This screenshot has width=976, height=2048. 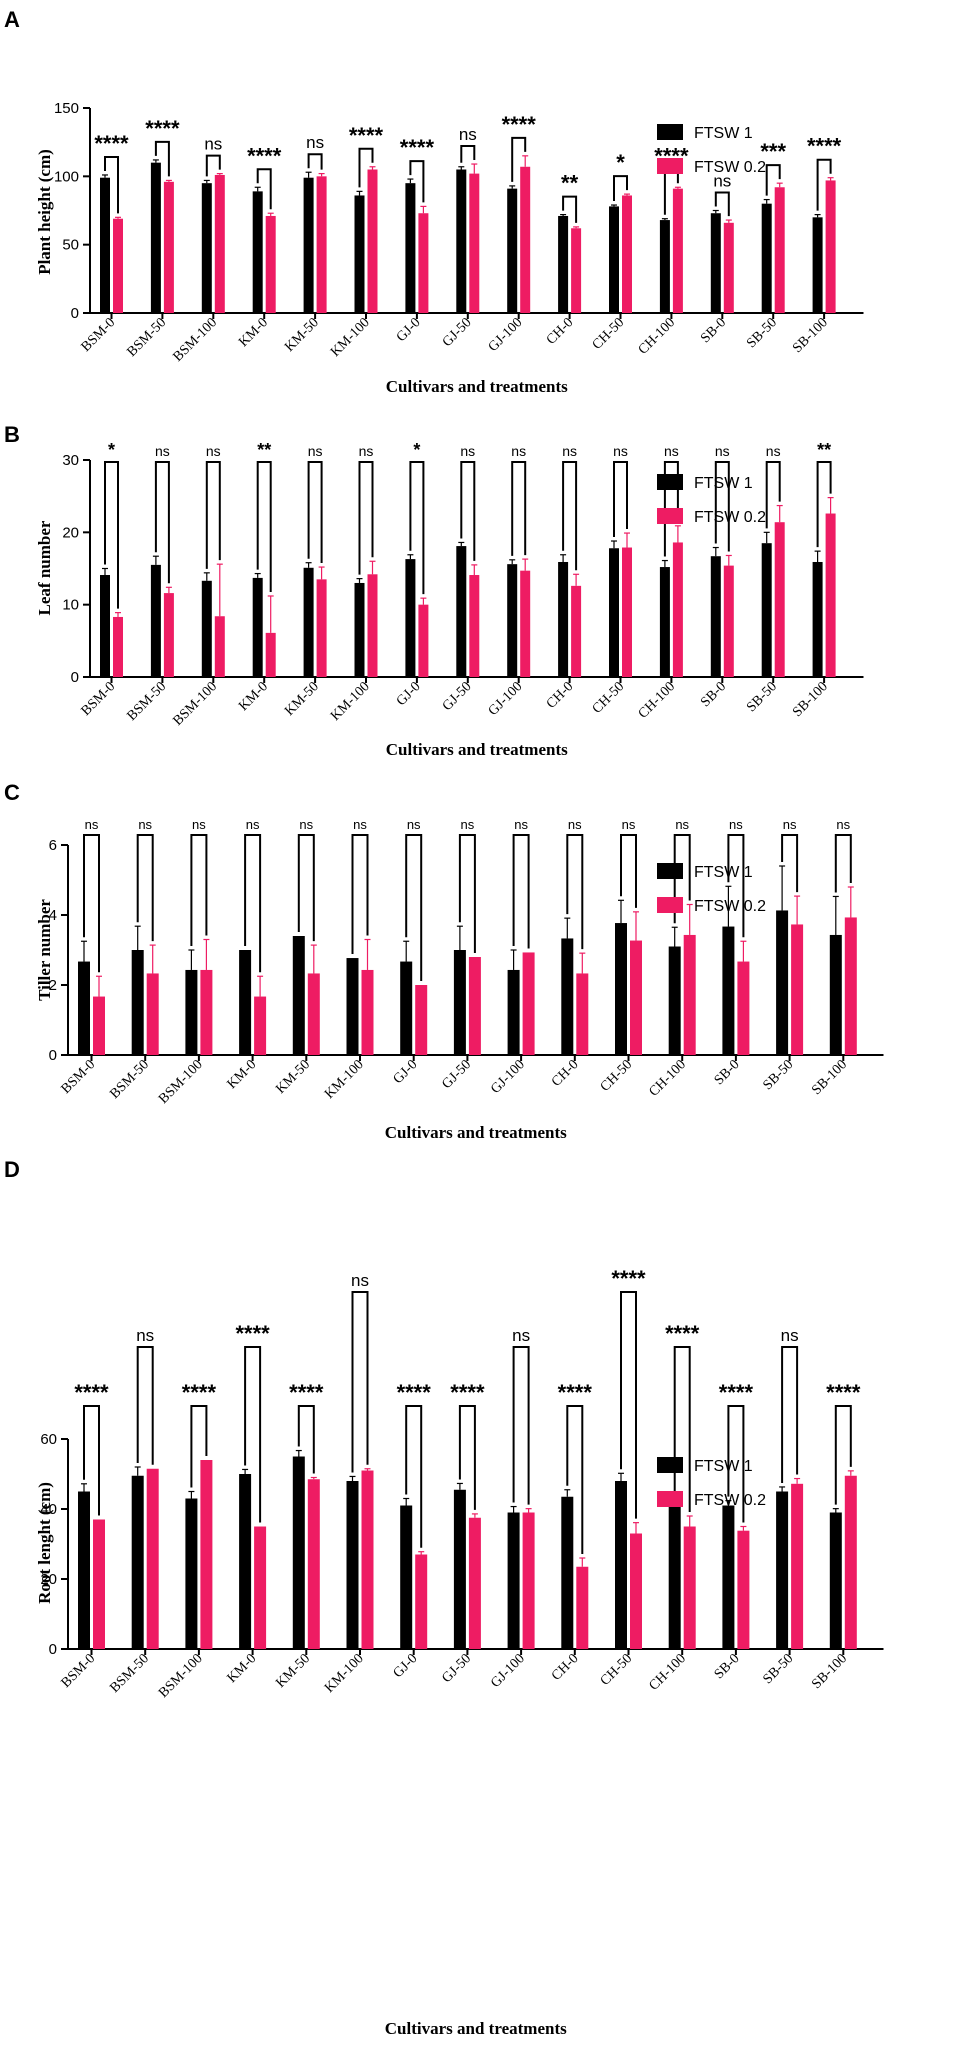 What do you see at coordinates (253, 332) in the screenshot?
I see `x-tick-label: KM-0` at bounding box center [253, 332].